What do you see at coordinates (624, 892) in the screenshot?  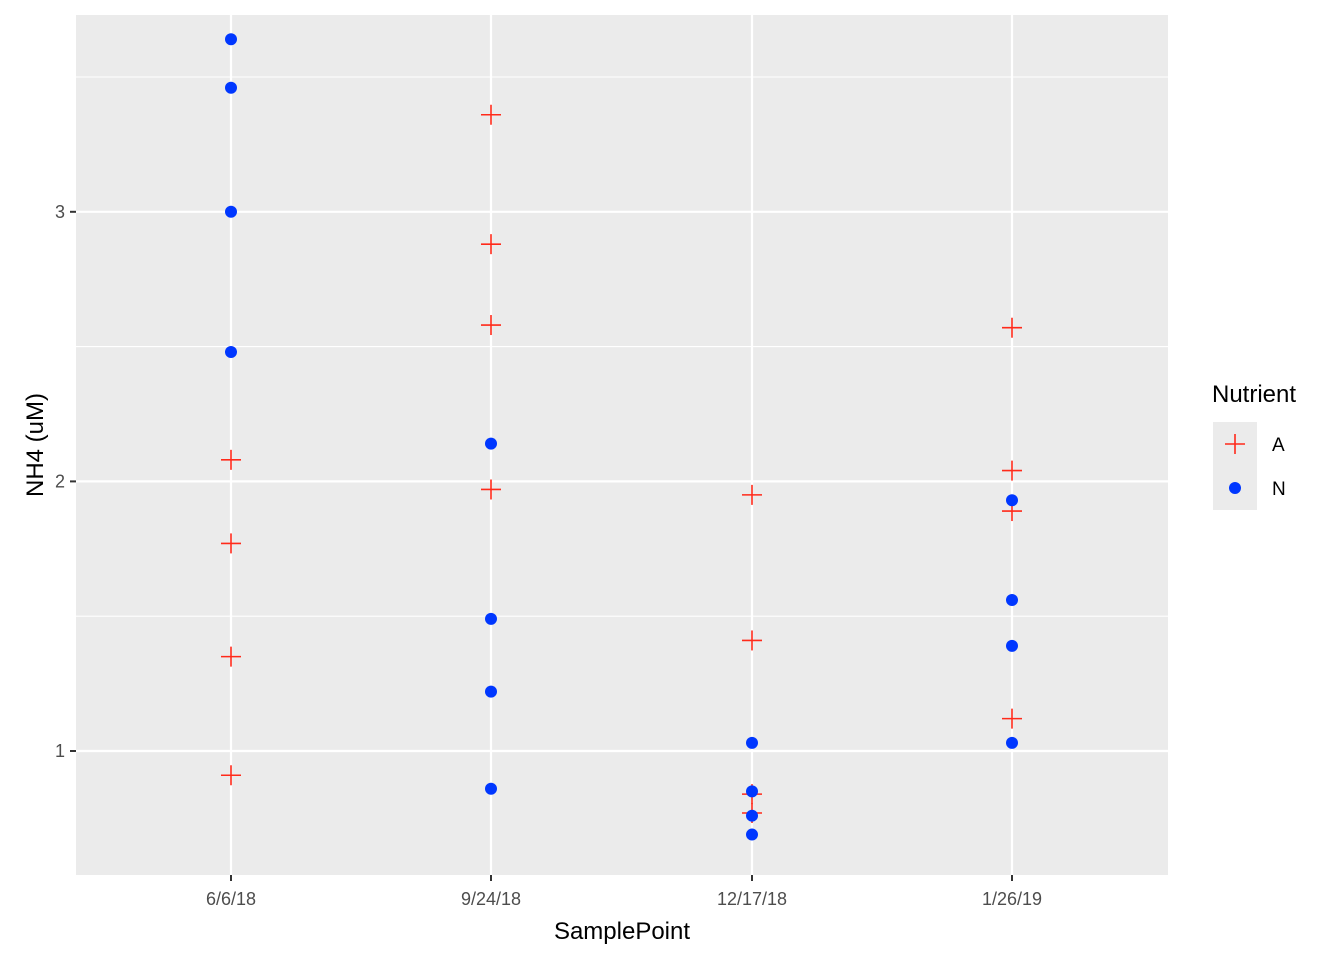 I see `x-axis: 6/6/18 9/24/18 12/17/18 1/26/19` at bounding box center [624, 892].